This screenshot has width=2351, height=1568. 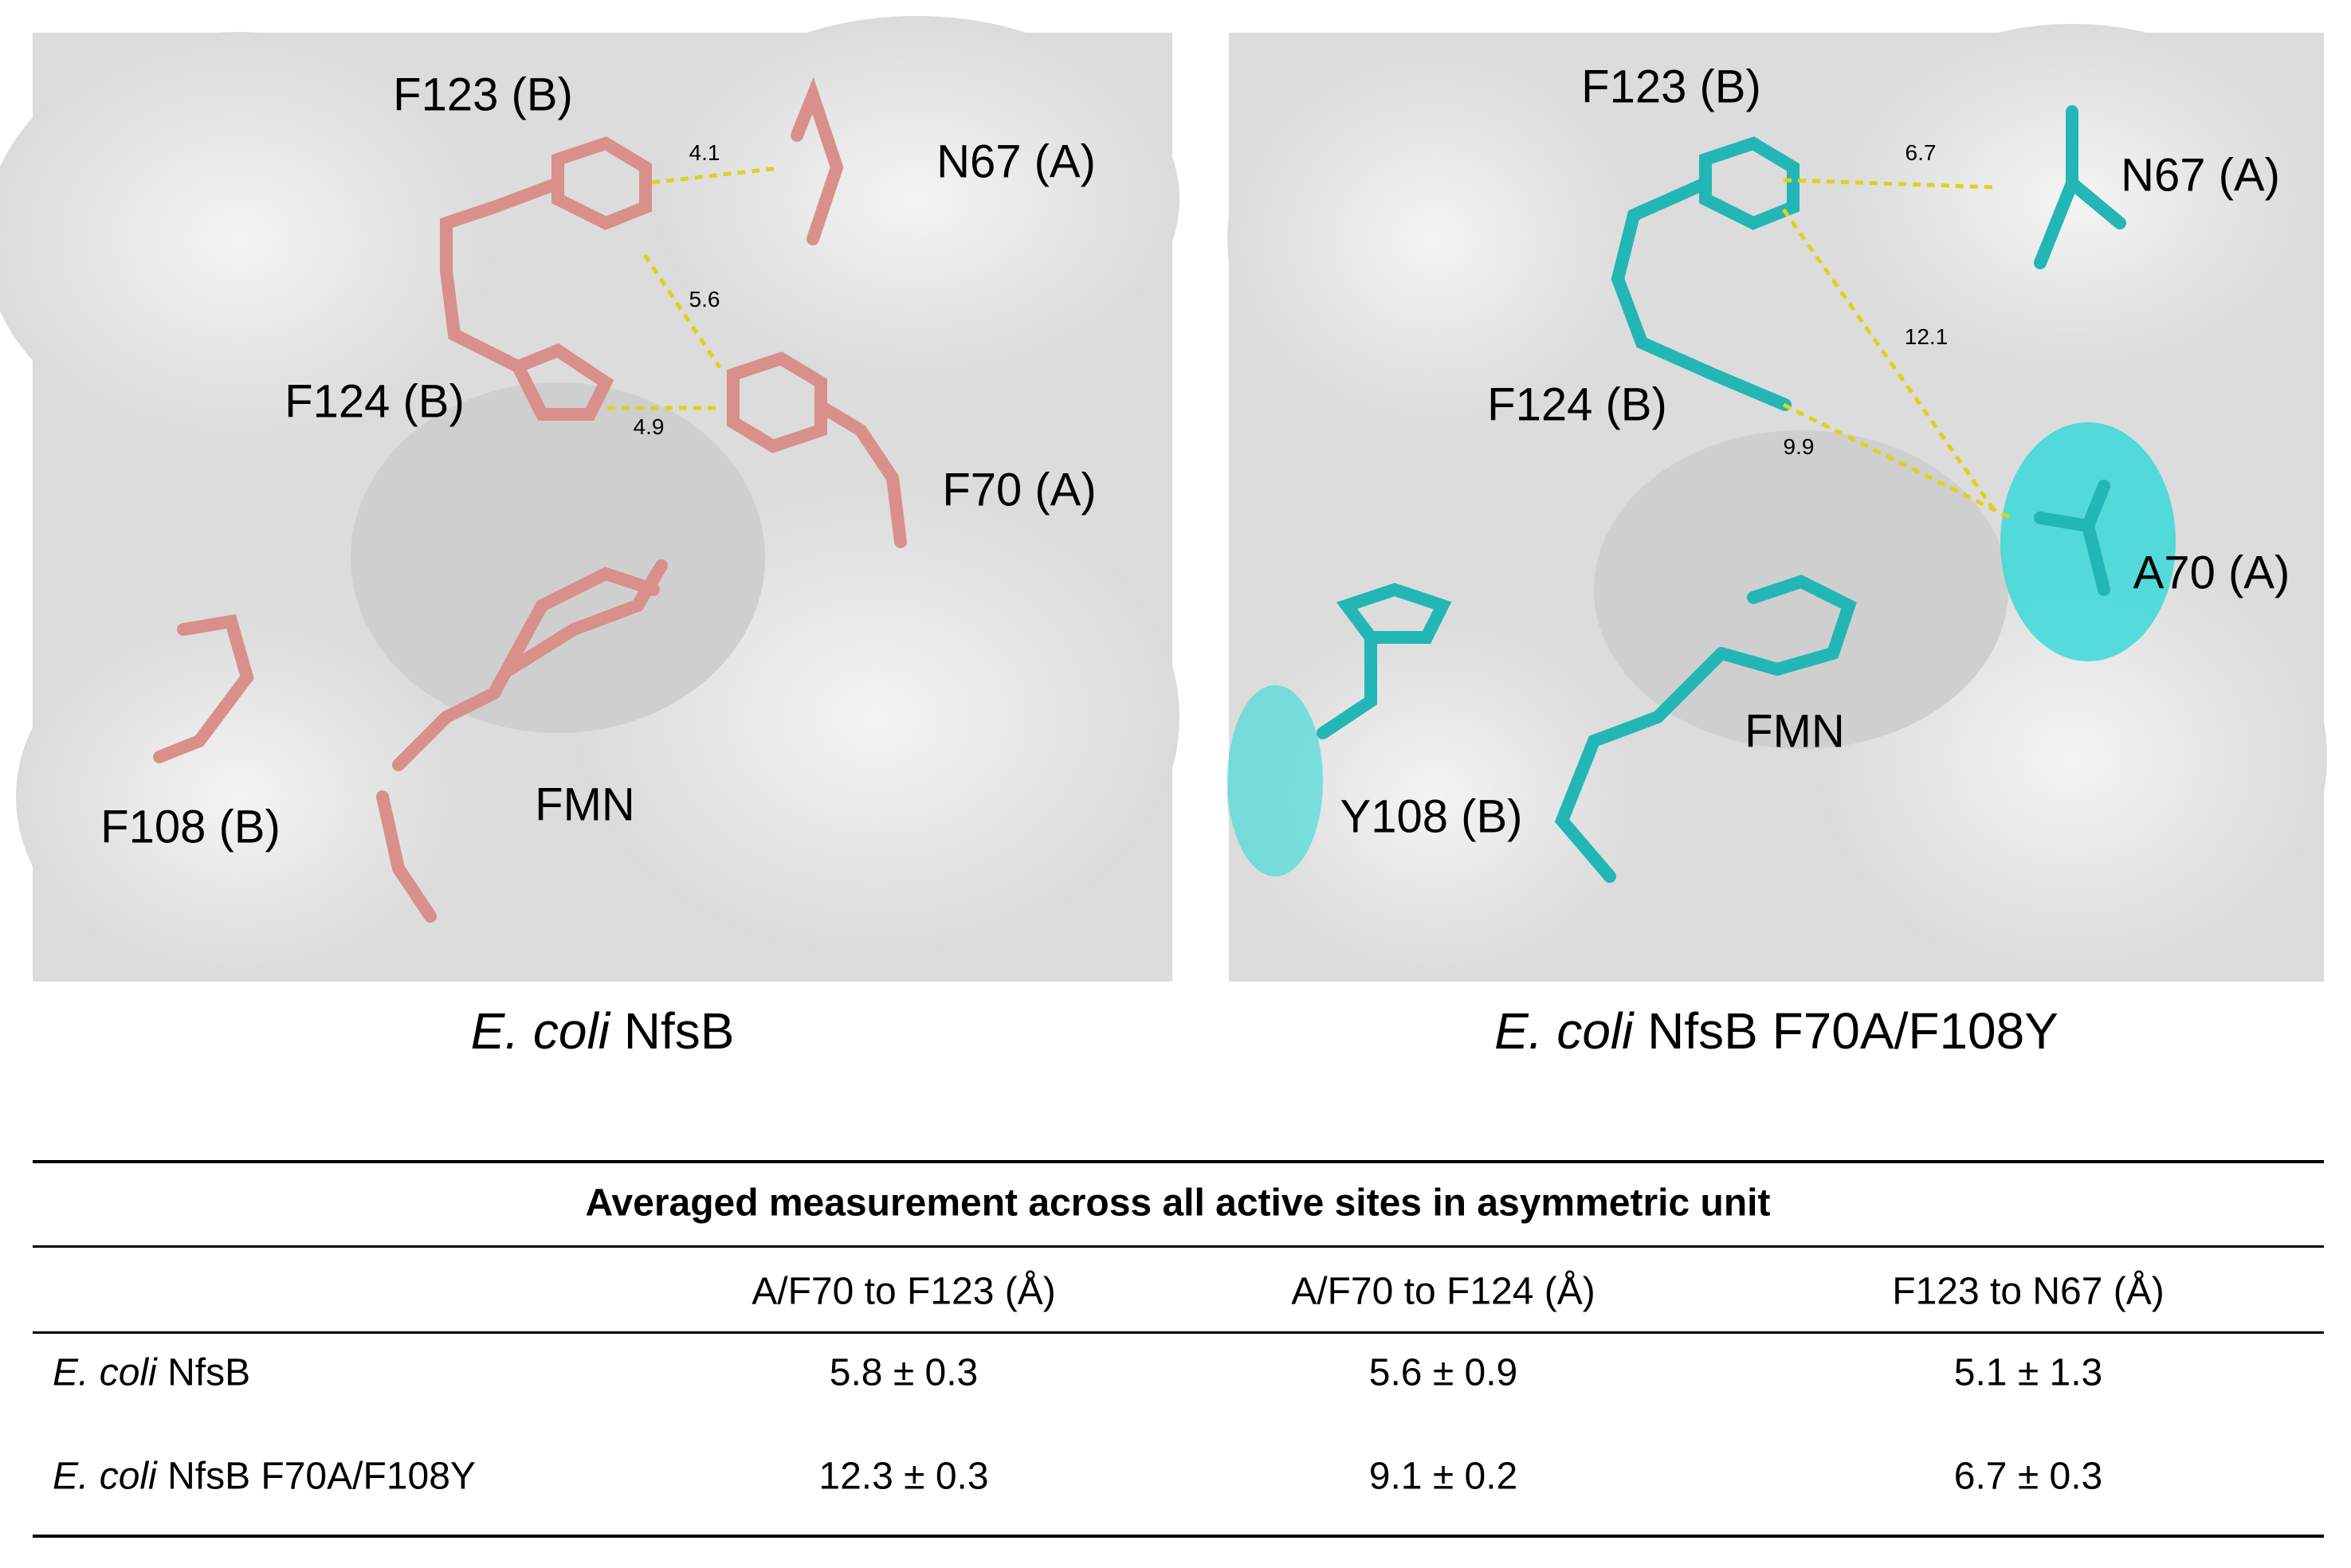 What do you see at coordinates (209, 1372) in the screenshot?
I see `row-label-text: NfsB` at bounding box center [209, 1372].